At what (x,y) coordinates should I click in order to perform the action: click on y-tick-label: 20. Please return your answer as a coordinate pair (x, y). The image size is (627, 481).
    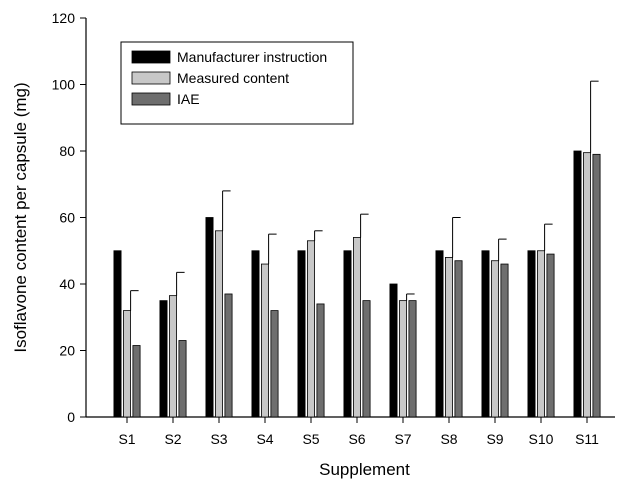
    Looking at the image, I should click on (67, 351).